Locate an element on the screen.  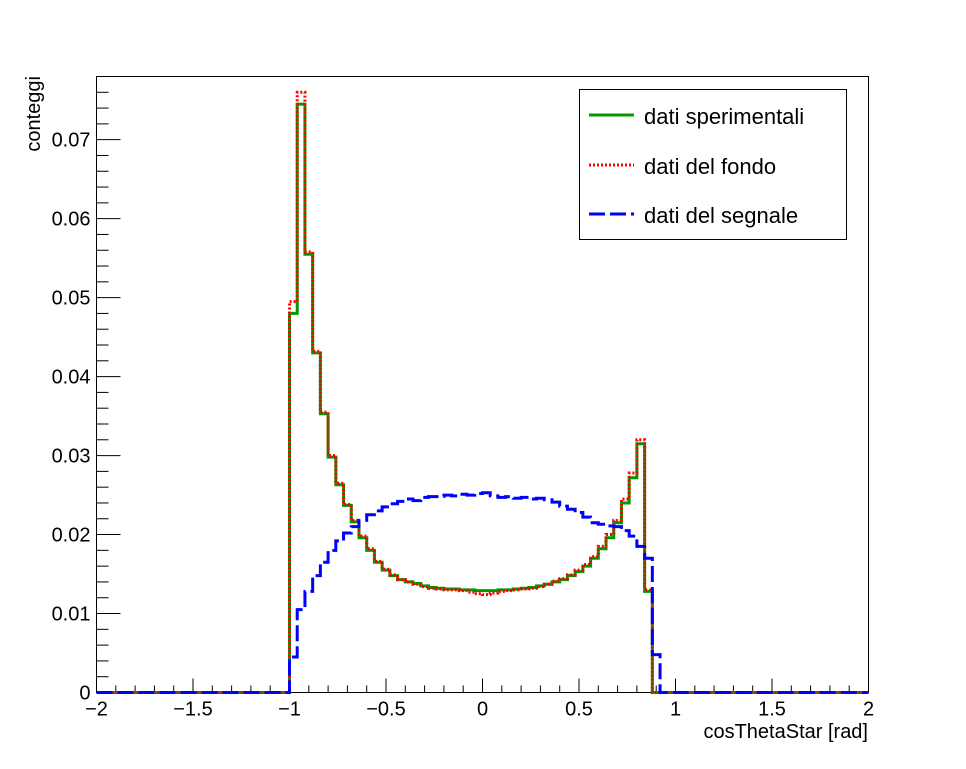
y-tick-label: 0.03 is located at coordinates (71, 457).